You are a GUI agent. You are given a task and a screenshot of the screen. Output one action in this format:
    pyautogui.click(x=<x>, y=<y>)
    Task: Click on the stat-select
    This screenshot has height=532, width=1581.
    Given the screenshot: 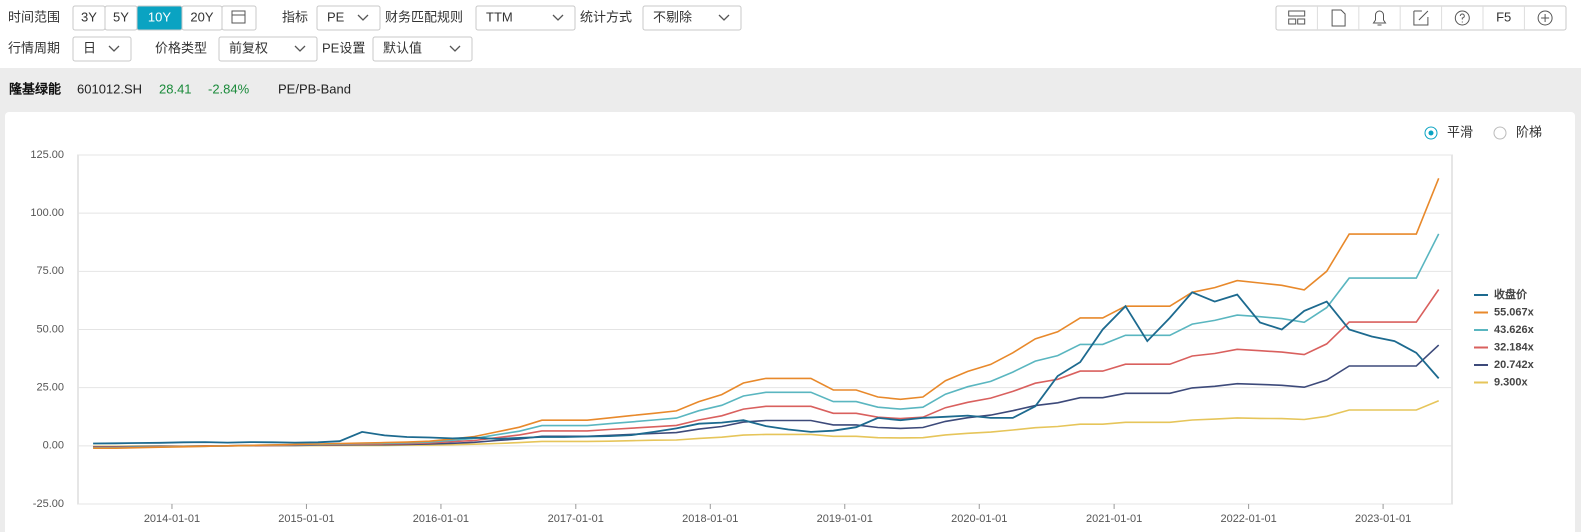 What is the action you would take?
    pyautogui.click(x=692, y=18)
    